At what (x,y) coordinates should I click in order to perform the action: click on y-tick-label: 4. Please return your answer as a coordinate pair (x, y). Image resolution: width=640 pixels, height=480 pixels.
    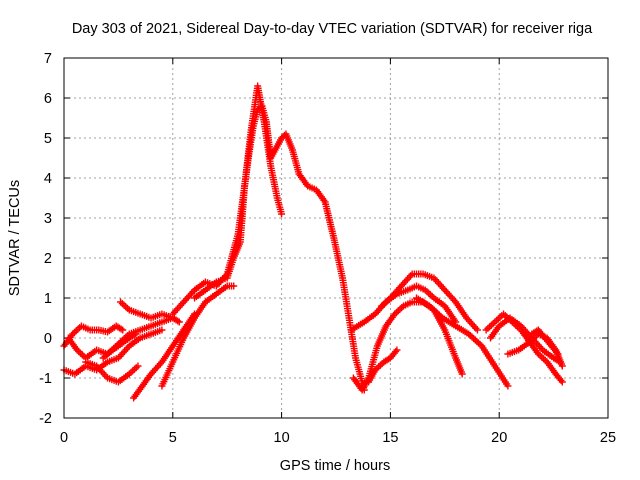
    Looking at the image, I should click on (48, 179).